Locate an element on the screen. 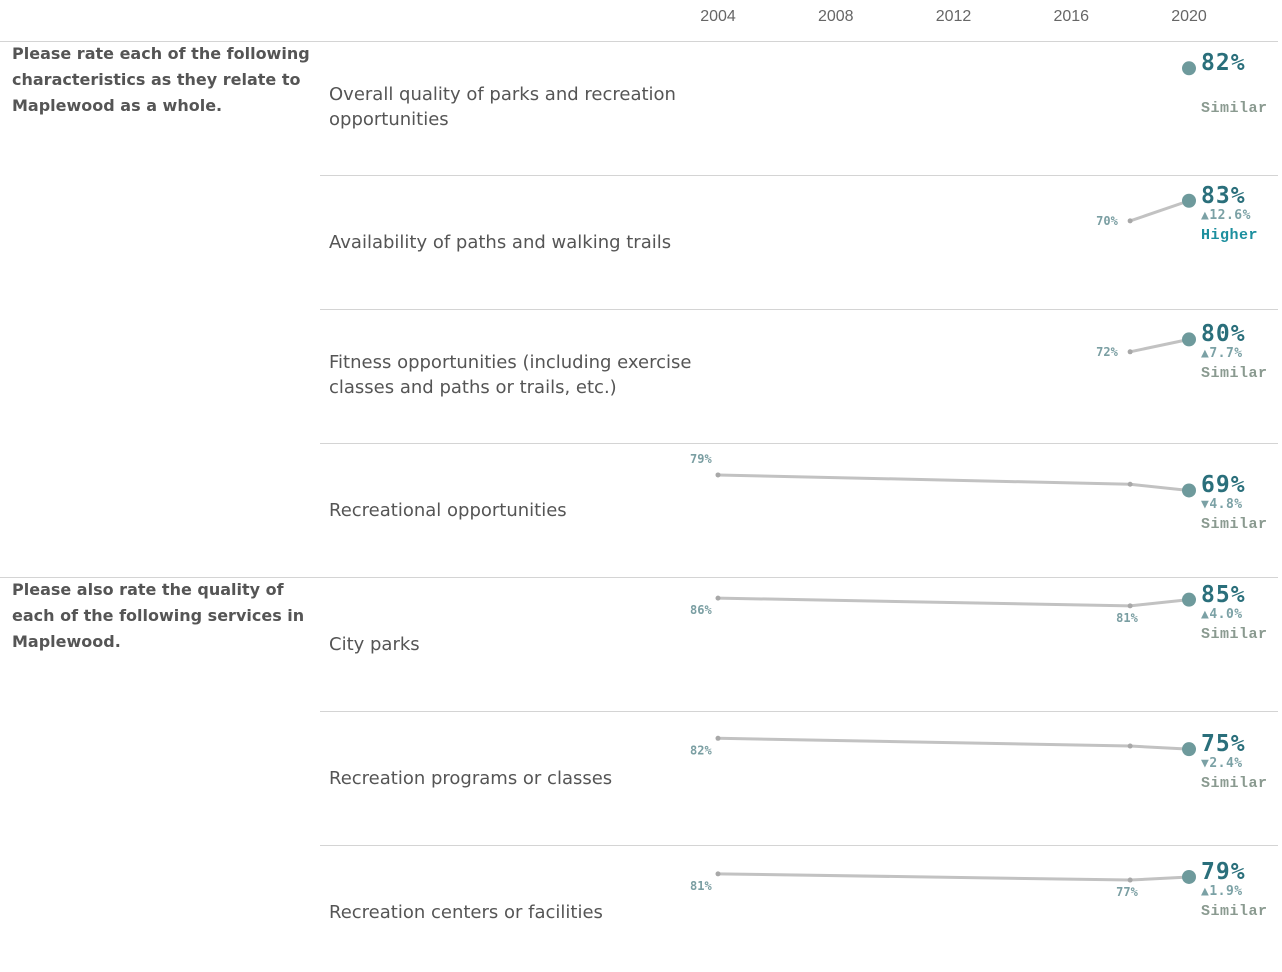  current-value-label: 80% is located at coordinates (1223, 334).